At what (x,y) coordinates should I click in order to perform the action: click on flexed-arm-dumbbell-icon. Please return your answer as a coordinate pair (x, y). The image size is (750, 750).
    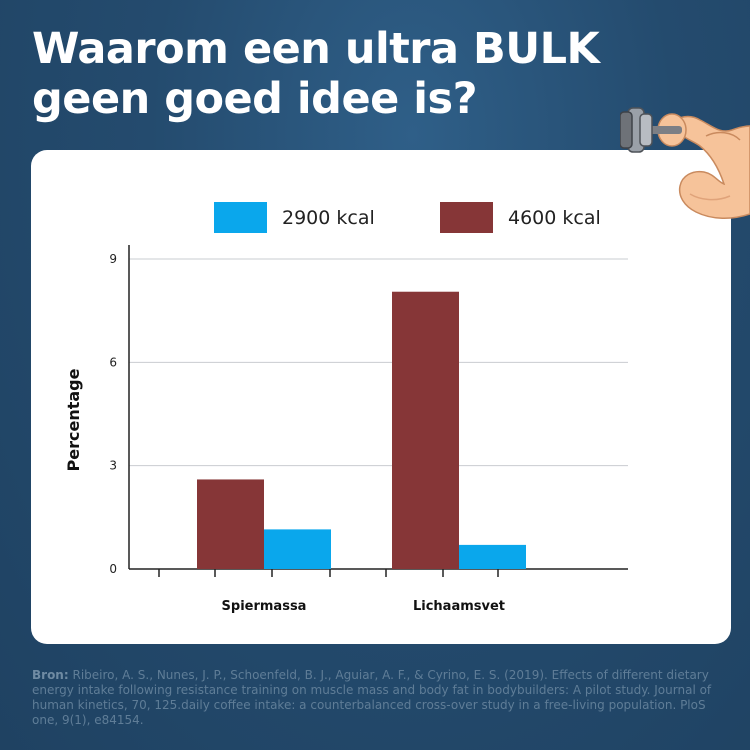
    Looking at the image, I should click on (685, 163).